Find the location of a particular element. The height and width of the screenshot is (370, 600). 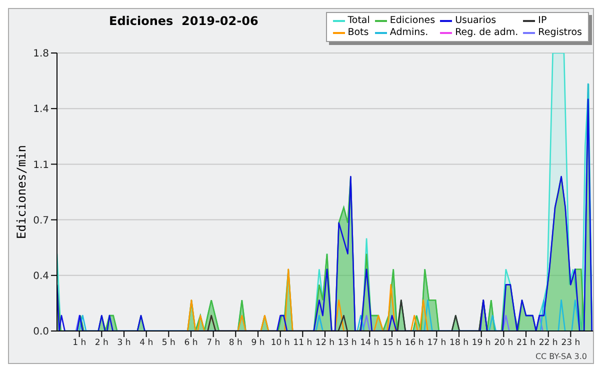

x-tick-label: 11 h is located at coordinates (302, 343).